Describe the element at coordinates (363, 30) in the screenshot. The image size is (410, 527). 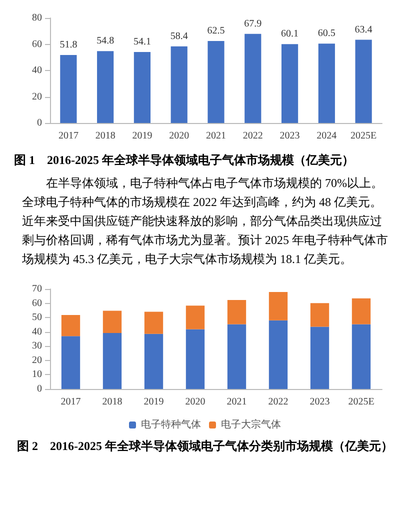
I see `data-label: 63.4` at that location.